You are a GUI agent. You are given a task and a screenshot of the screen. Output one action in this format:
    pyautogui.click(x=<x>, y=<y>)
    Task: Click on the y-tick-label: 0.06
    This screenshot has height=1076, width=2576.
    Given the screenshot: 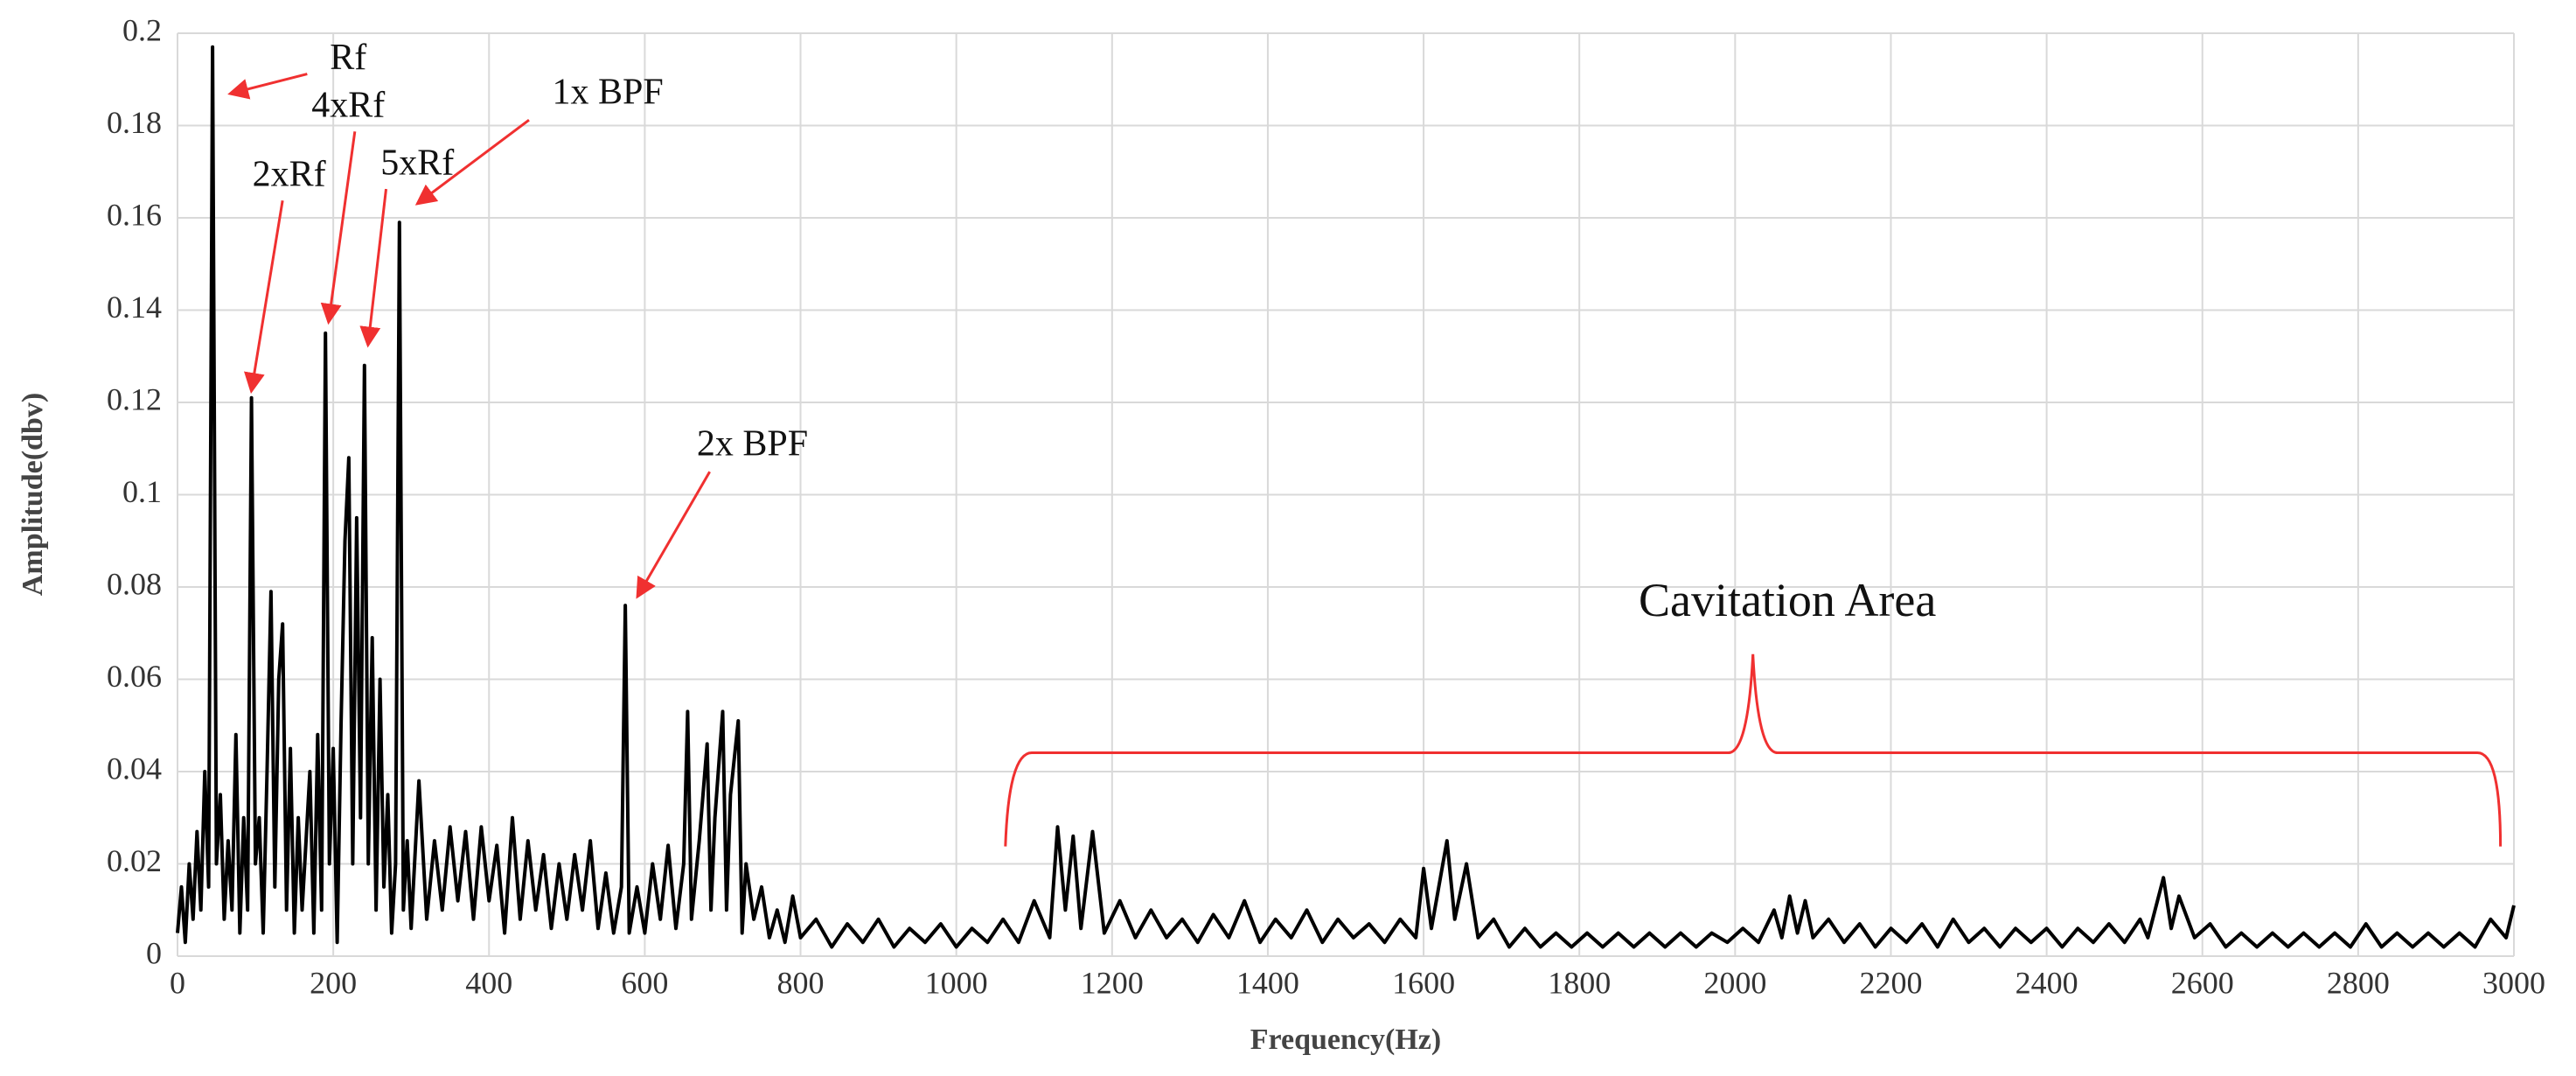 What is the action you would take?
    pyautogui.click(x=134, y=676)
    